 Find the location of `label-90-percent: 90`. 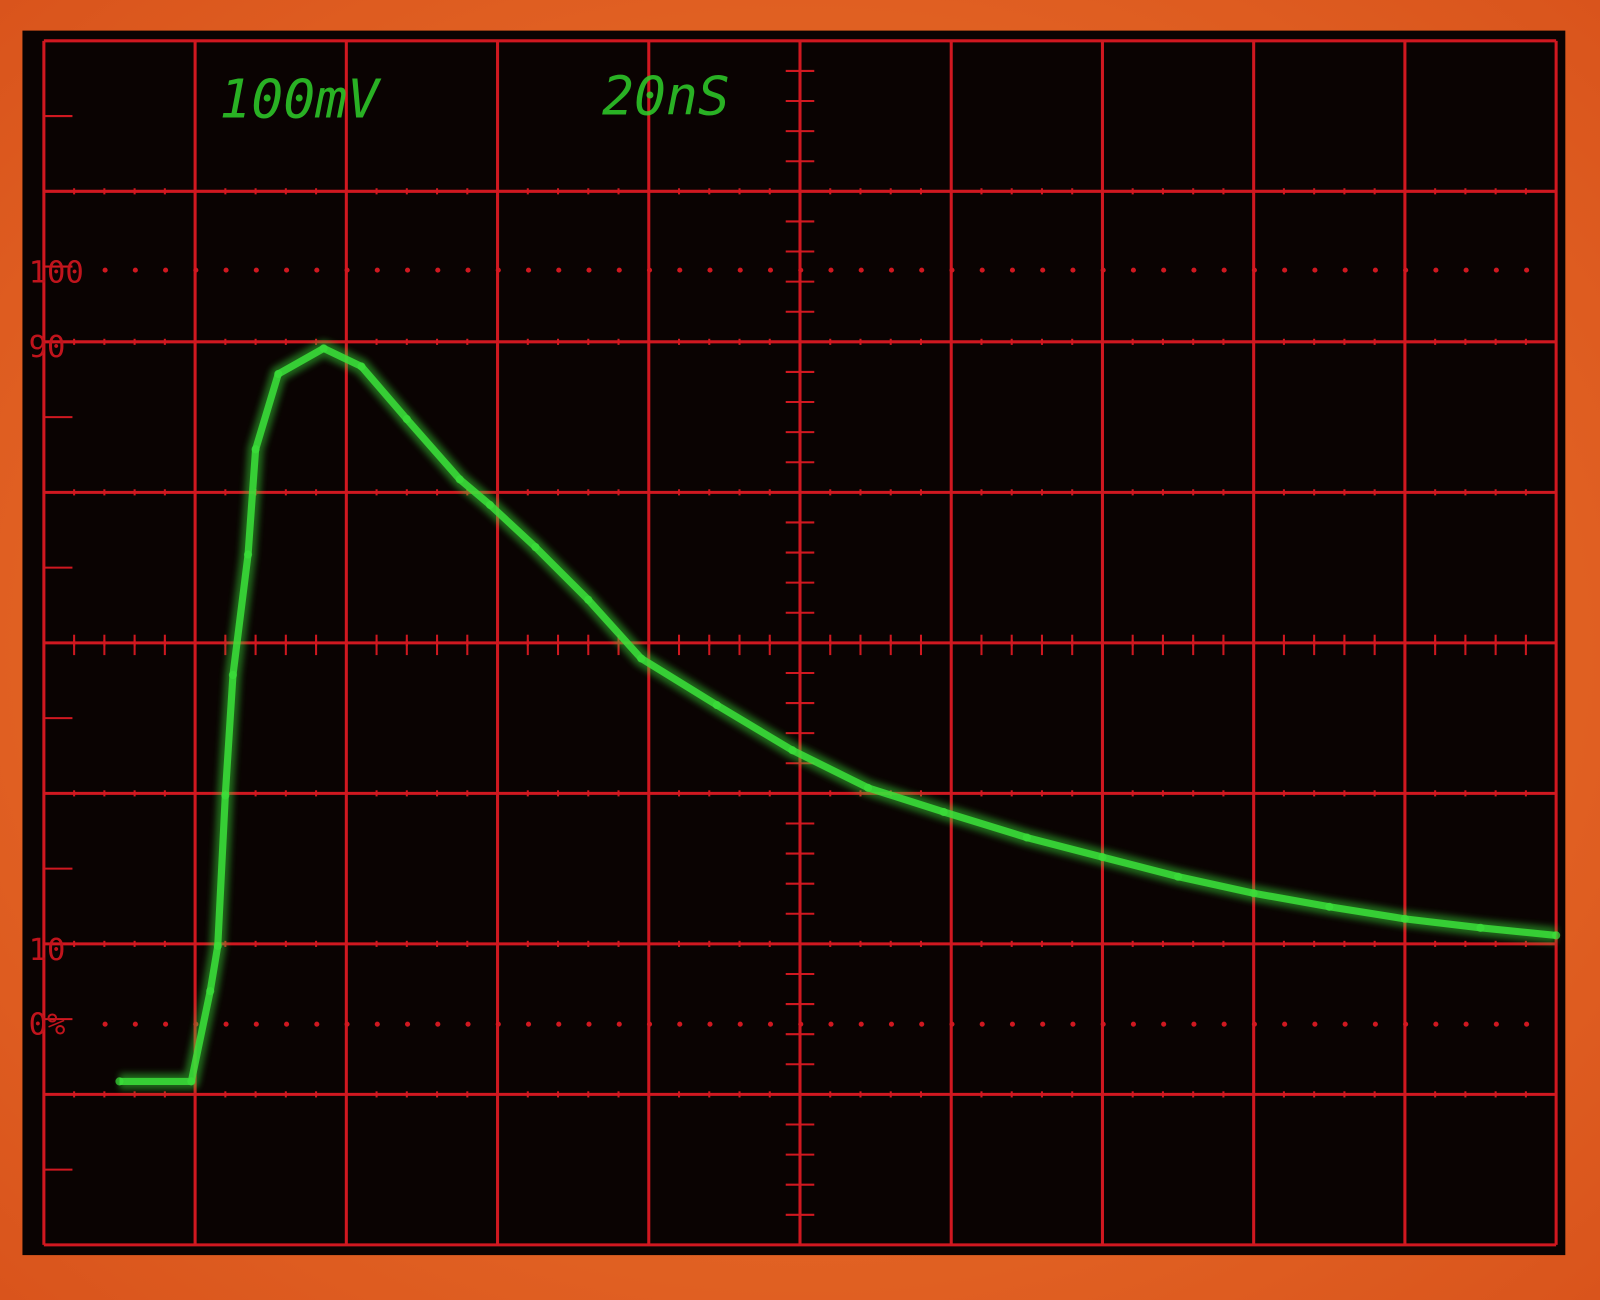

label-90-percent: 90 is located at coordinates (47, 347).